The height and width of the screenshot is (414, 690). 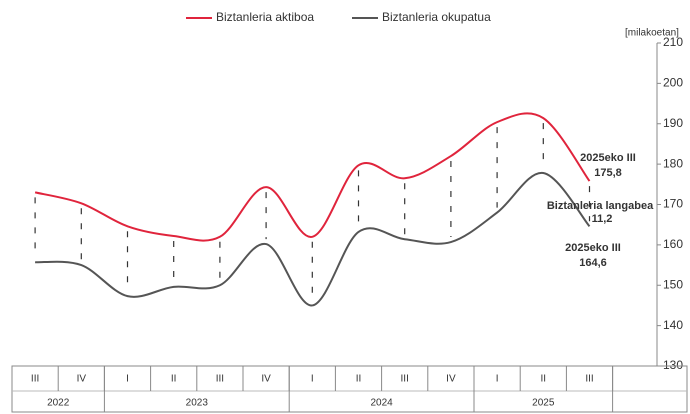 I want to click on legend-label: Biztanleria aktiboa, so click(x=265, y=17).